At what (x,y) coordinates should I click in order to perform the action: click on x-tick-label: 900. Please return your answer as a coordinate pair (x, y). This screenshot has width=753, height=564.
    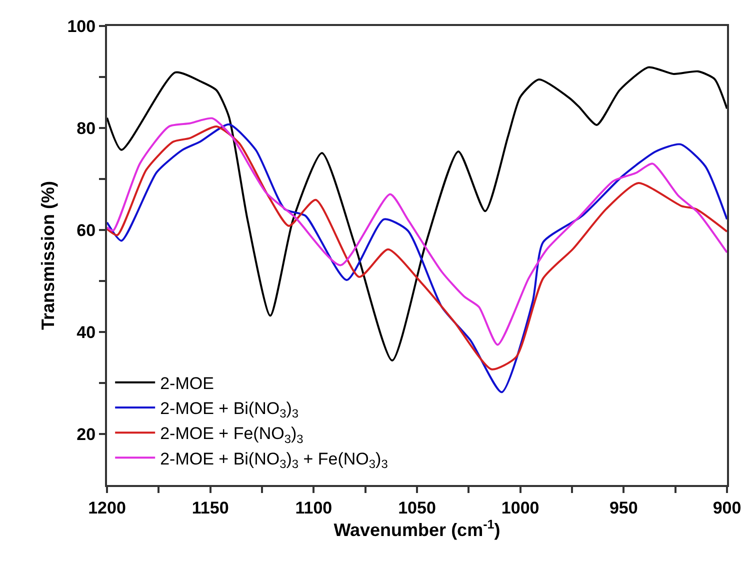
    Looking at the image, I should click on (727, 508).